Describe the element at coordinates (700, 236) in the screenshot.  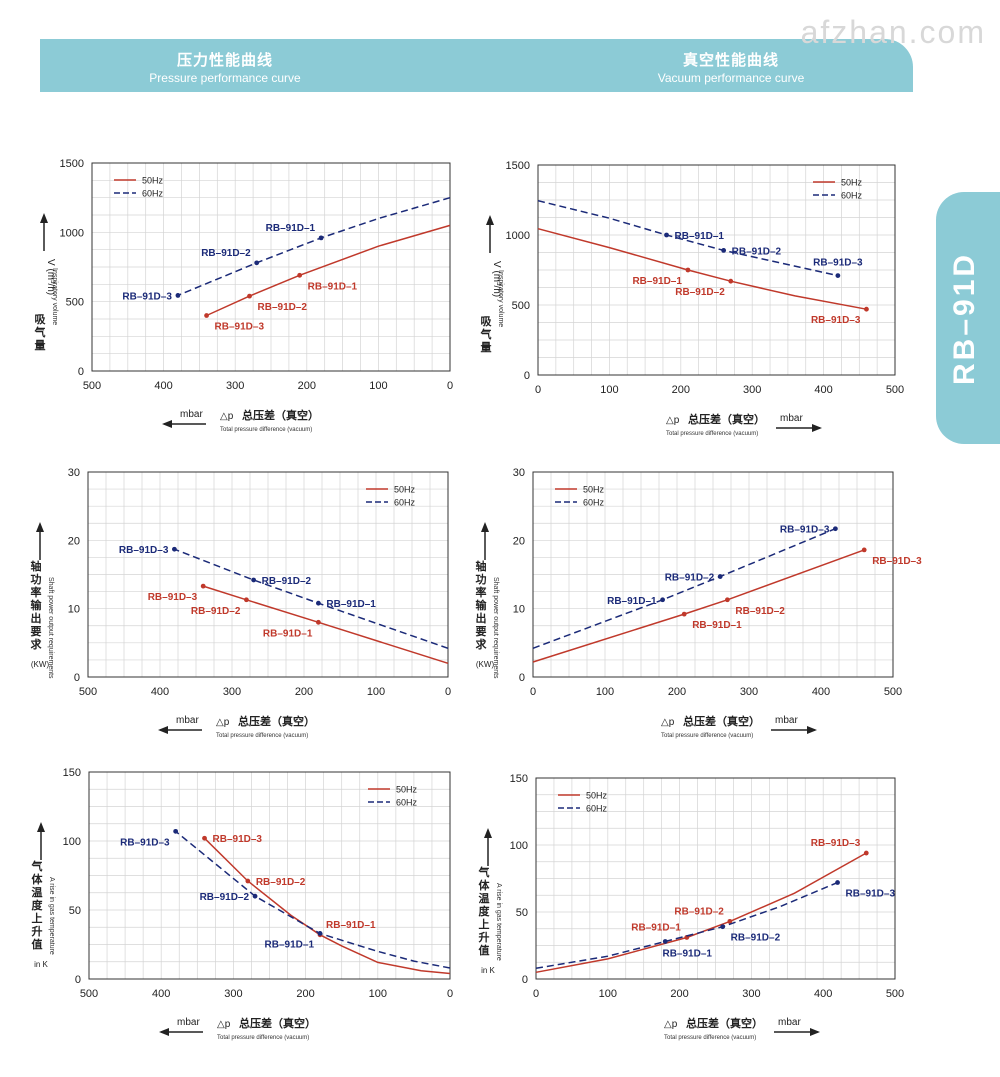
I see `data-point-label: RB–91D–1` at that location.